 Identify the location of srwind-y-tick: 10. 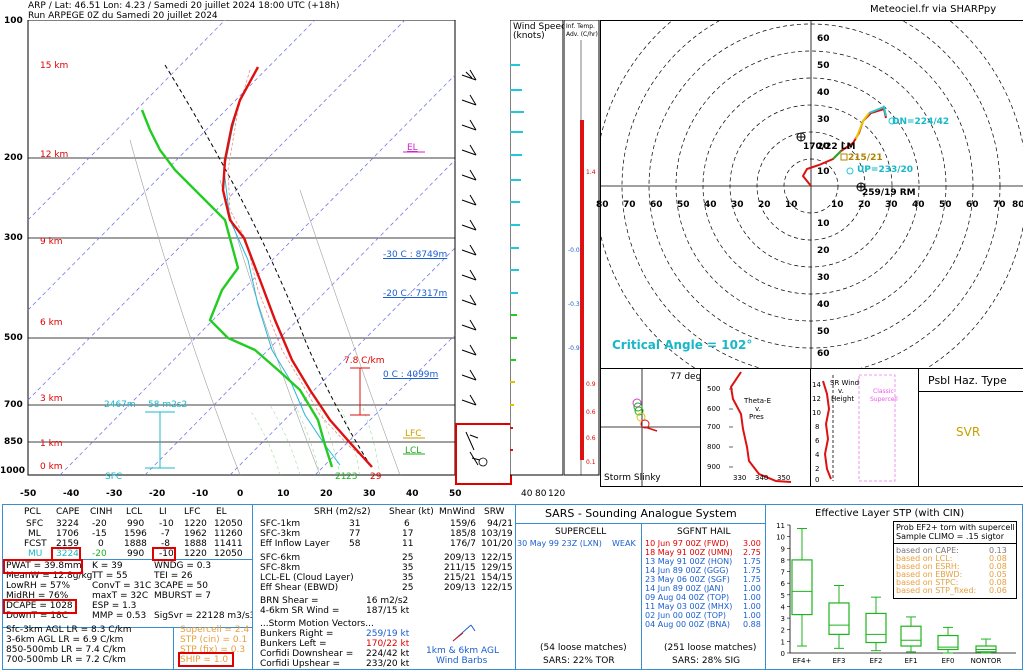
(816, 413).